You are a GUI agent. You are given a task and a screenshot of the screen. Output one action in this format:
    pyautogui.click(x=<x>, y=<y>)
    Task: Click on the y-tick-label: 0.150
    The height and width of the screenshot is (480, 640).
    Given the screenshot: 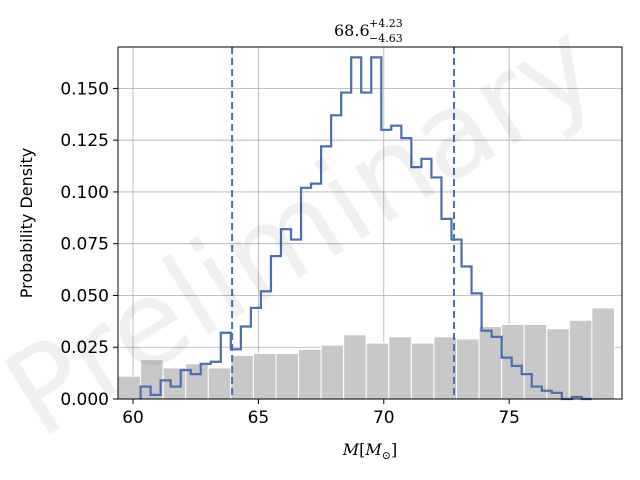 What is the action you would take?
    pyautogui.click(x=84, y=89)
    